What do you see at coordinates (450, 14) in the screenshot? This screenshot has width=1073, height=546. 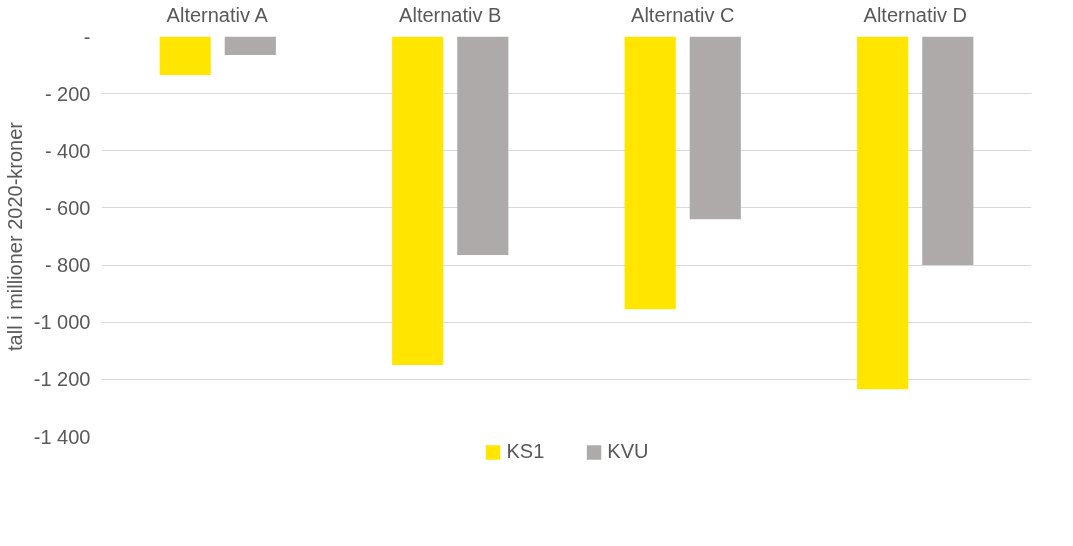 I see `x-tick-label: Alternativ B` at bounding box center [450, 14].